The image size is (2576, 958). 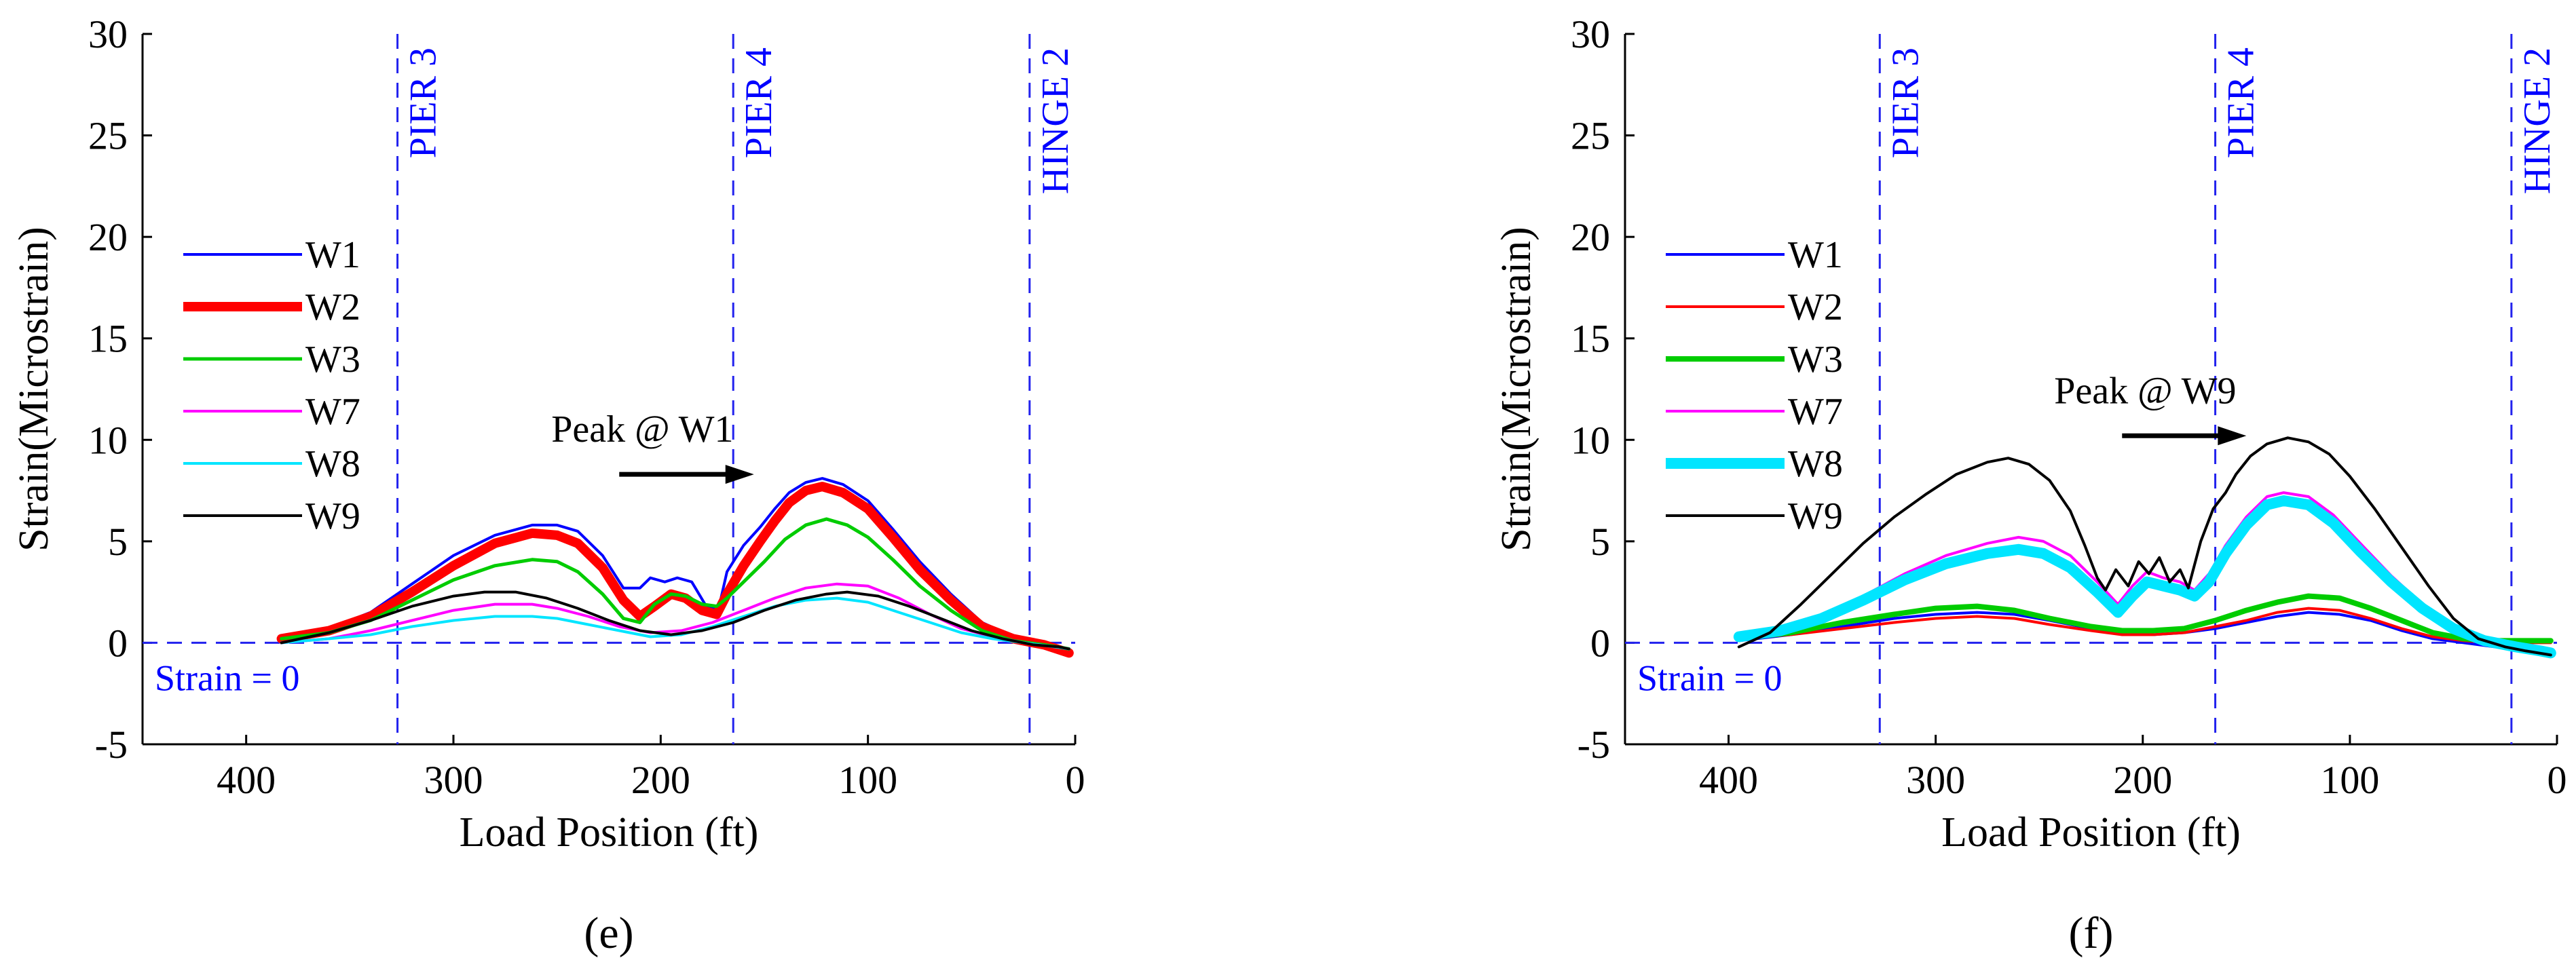 I want to click on panel-label: (f), so click(x=2092, y=933).